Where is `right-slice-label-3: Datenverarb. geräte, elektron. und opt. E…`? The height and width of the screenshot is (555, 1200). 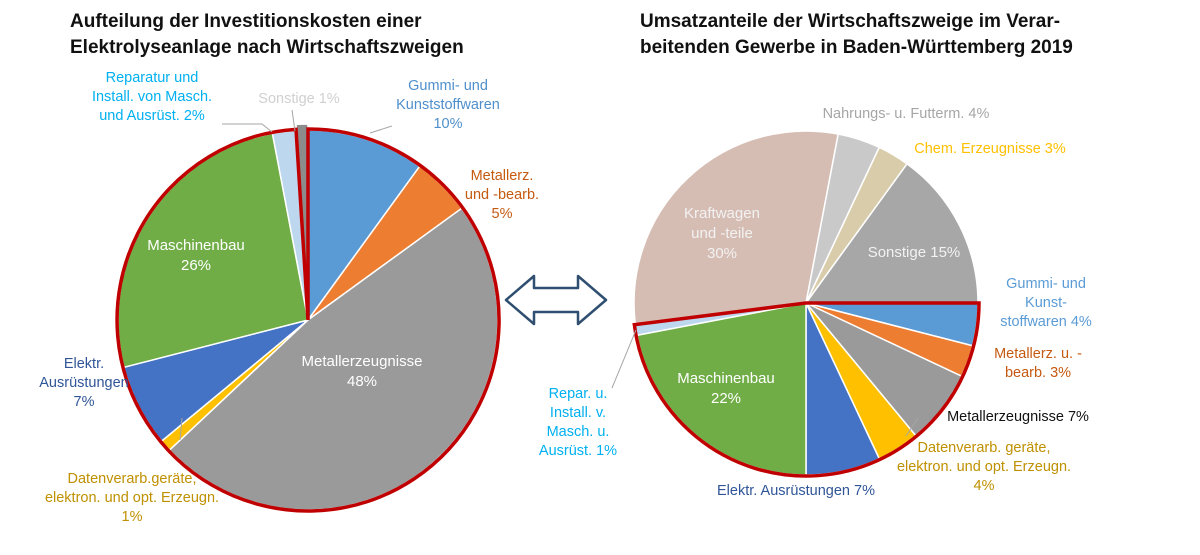
right-slice-label-3: Datenverarb. geräte, elektron. und opt. E… is located at coordinates (984, 467).